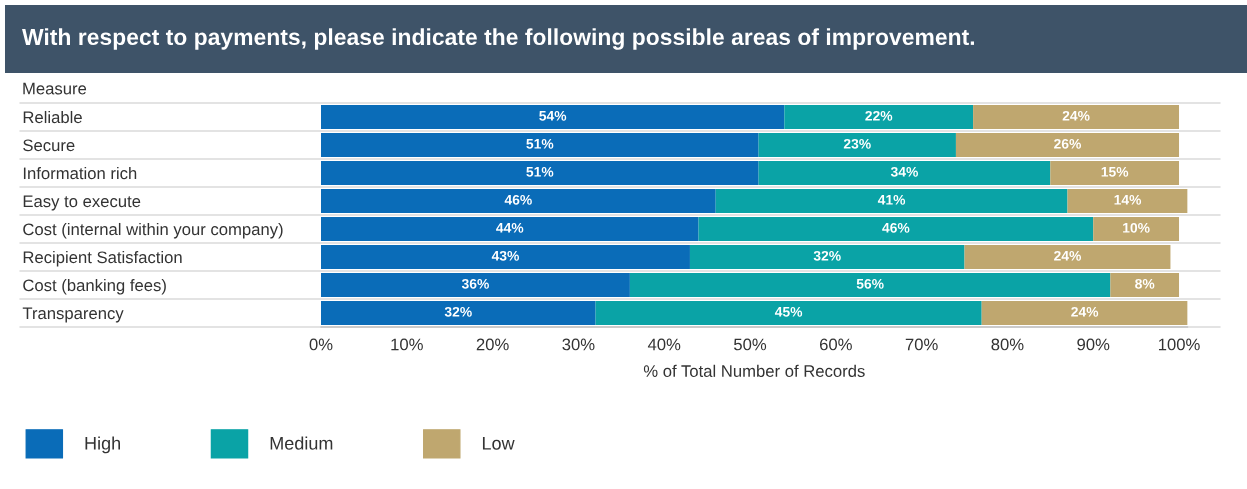 The height and width of the screenshot is (489, 1247). What do you see at coordinates (498, 443) in the screenshot?
I see `legend-label: Low` at bounding box center [498, 443].